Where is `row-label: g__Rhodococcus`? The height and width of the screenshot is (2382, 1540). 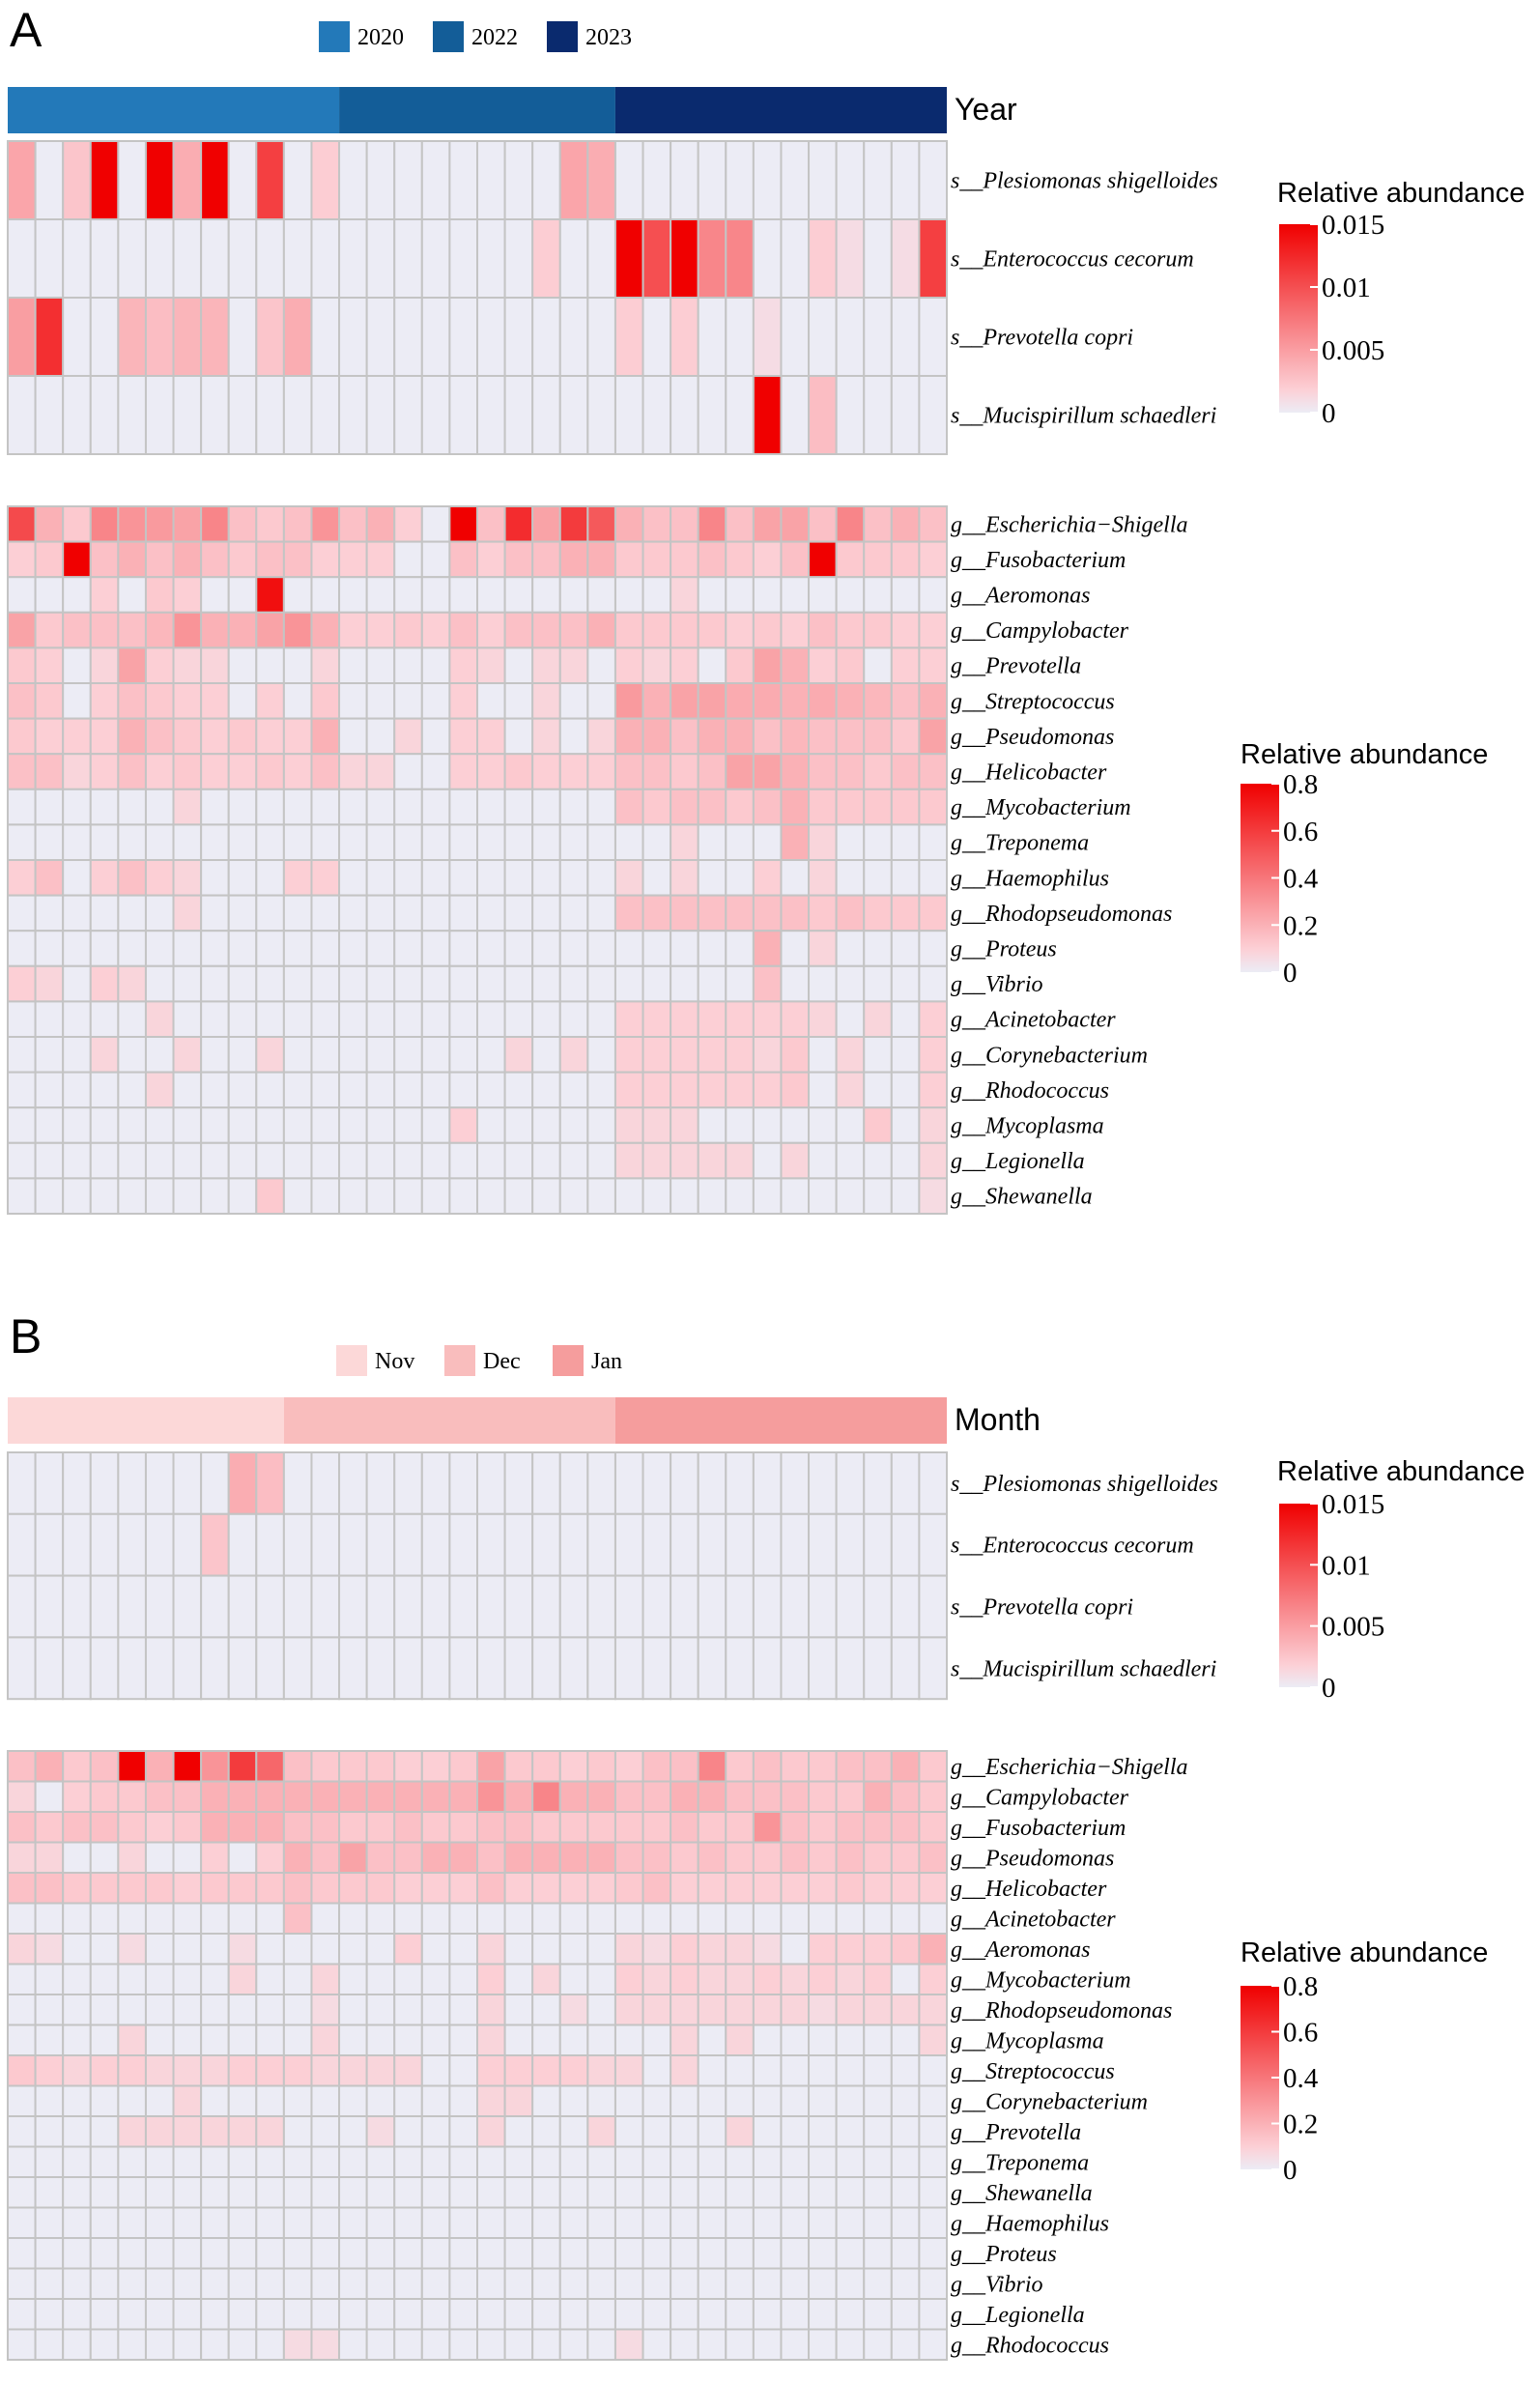 row-label: g__Rhodococcus is located at coordinates (1030, 2345).